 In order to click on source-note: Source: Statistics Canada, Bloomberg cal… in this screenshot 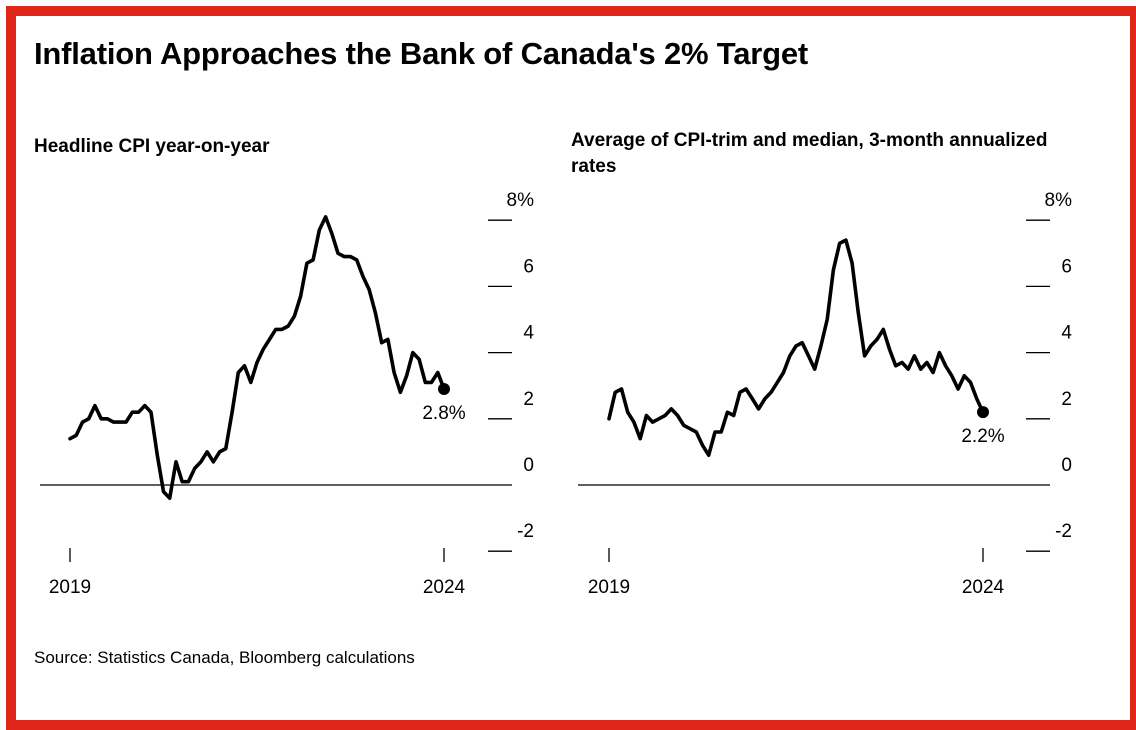, I will do `click(224, 657)`.